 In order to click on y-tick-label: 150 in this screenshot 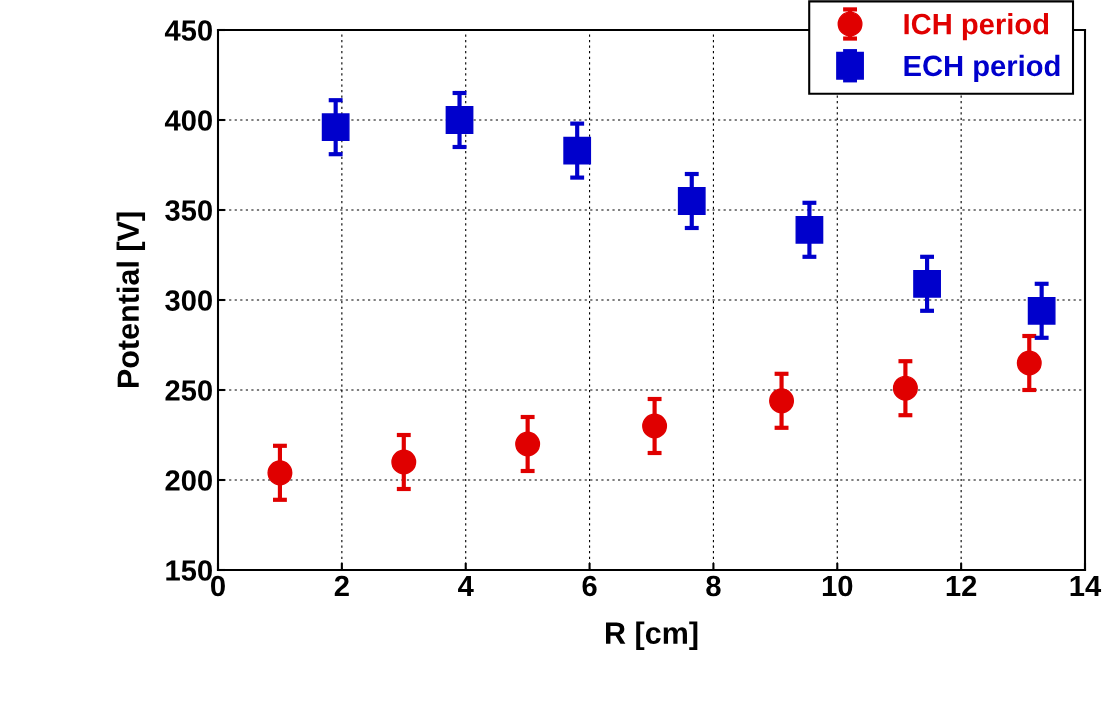, I will do `click(189, 570)`.